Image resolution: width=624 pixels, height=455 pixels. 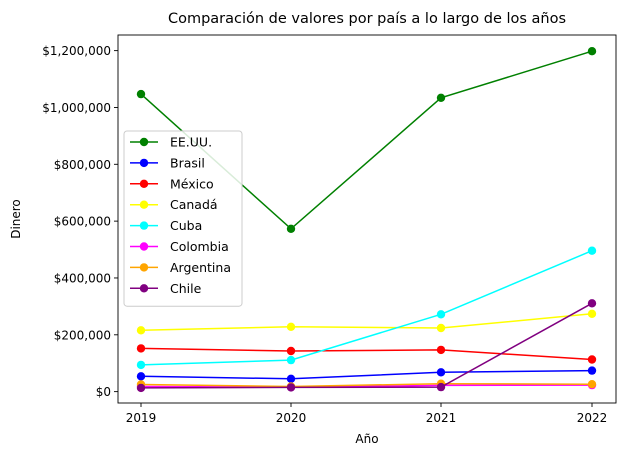 What do you see at coordinates (200, 267) in the screenshot?
I see `legend-label: Argentina` at bounding box center [200, 267].